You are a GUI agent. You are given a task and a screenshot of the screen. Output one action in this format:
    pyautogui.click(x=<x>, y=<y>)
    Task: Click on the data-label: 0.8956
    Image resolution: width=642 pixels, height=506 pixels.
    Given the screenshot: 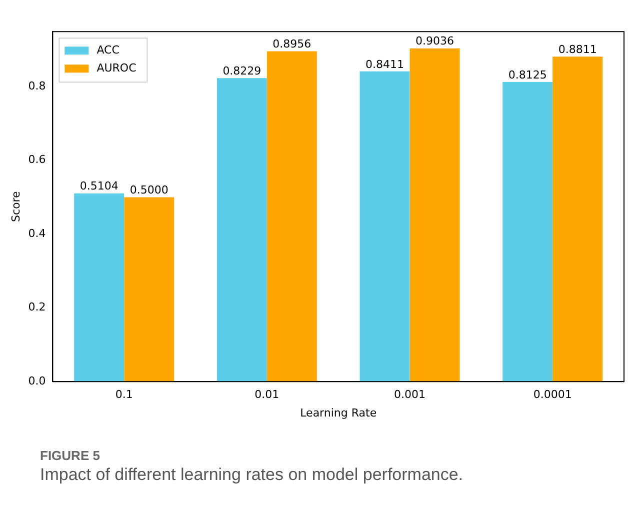 What is the action you would take?
    pyautogui.click(x=292, y=44)
    